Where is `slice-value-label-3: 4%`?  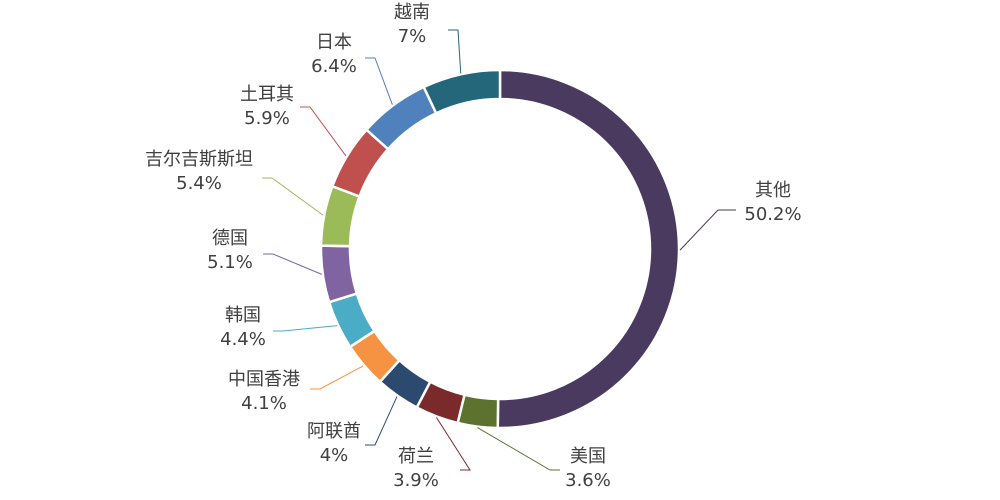 slice-value-label-3: 4% is located at coordinates (334, 455).